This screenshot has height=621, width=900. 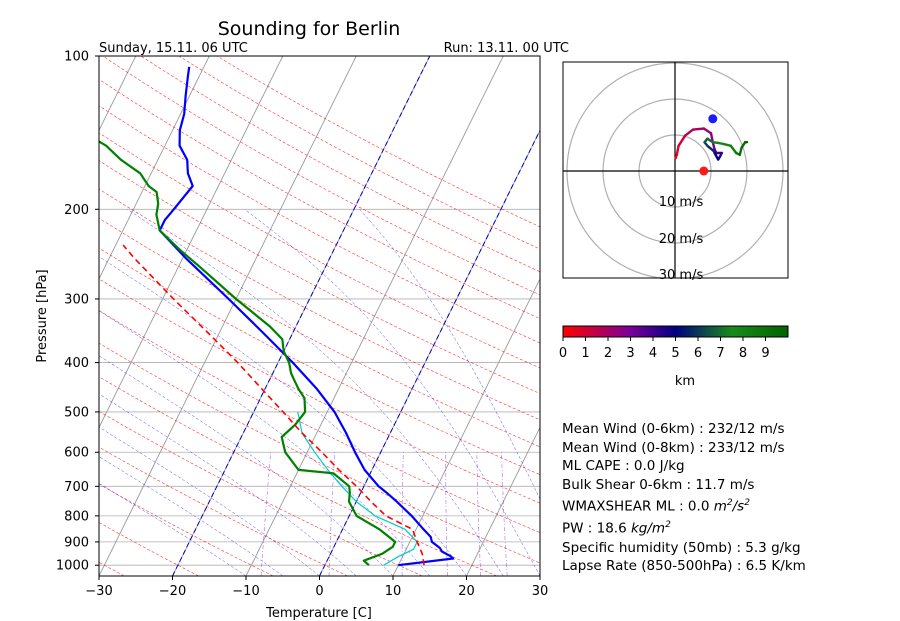 What do you see at coordinates (466, 591) in the screenshot?
I see `x-tick-label: 20` at bounding box center [466, 591].